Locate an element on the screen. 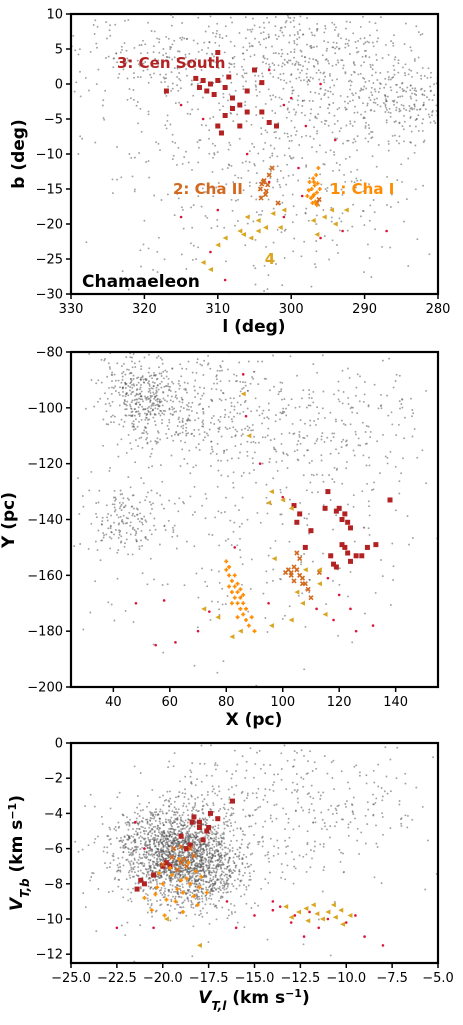 Image resolution: width=463 pixels, height=1025 pixels. x-member-point is located at coordinates (300, 559).